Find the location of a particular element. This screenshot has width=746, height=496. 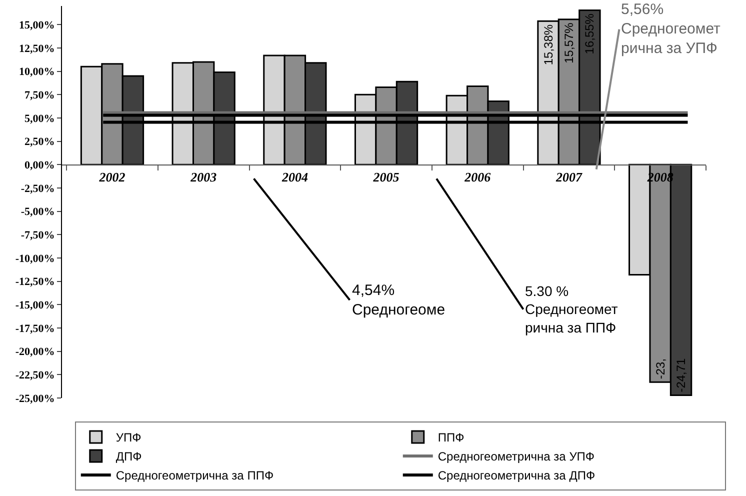

y-tick-label: -25,00% is located at coordinates (35, 398).